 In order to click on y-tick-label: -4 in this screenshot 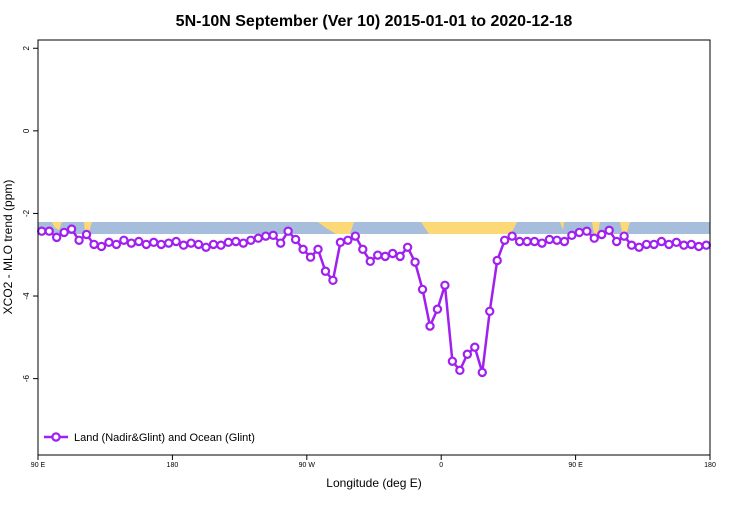, I will do `click(26, 296)`.